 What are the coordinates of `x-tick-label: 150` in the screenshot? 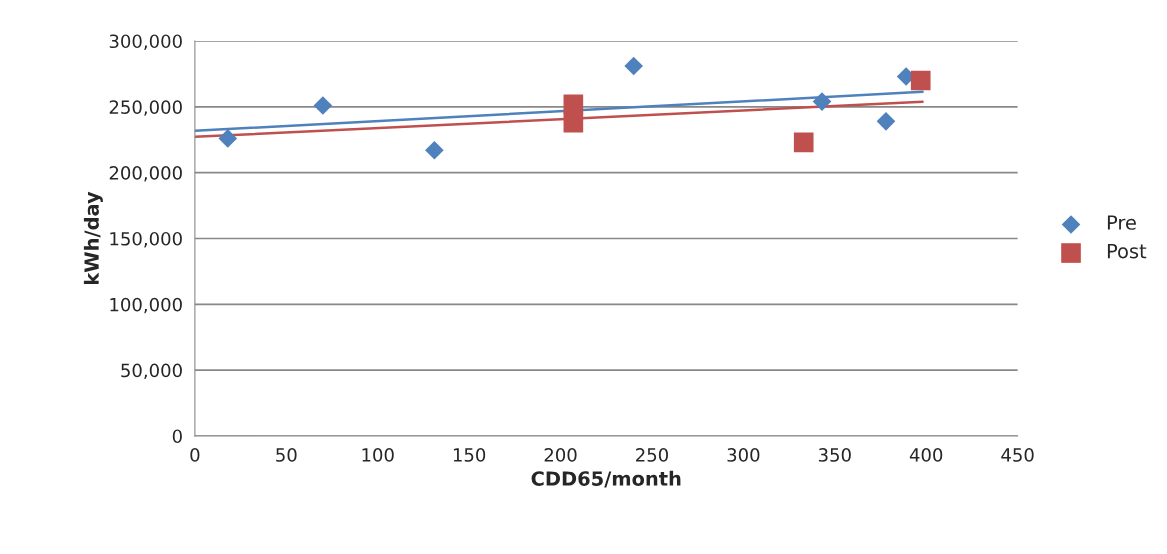 It's located at (469, 455).